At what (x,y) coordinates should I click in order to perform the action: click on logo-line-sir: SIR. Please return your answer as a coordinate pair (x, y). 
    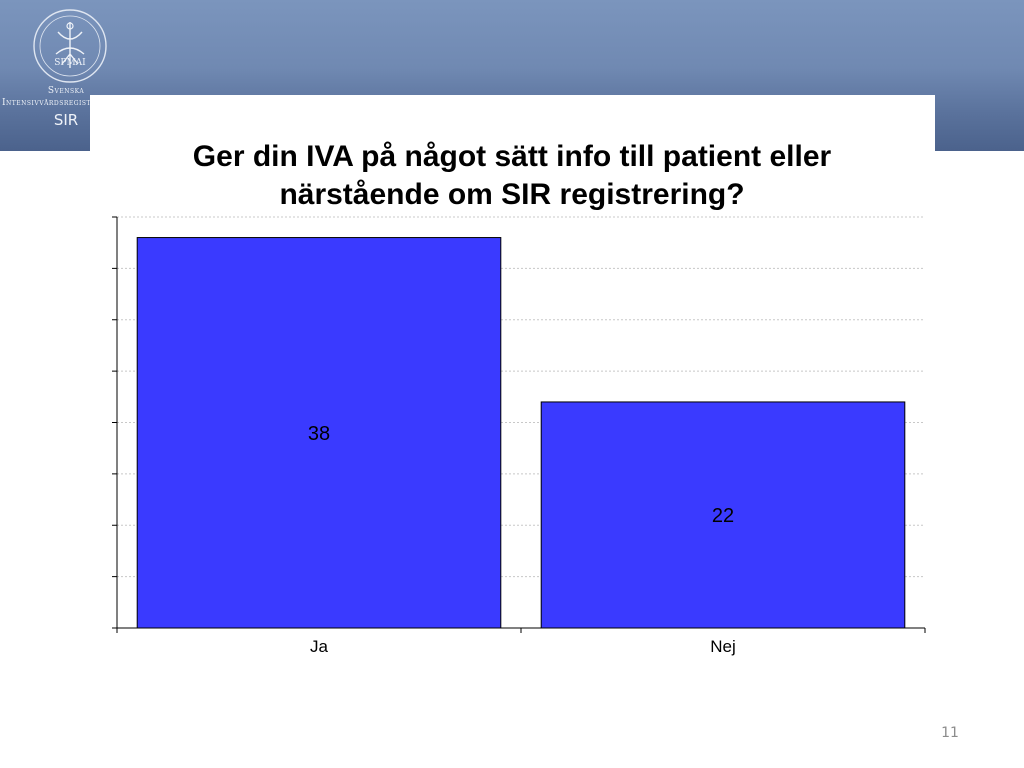
    Looking at the image, I should click on (66, 120).